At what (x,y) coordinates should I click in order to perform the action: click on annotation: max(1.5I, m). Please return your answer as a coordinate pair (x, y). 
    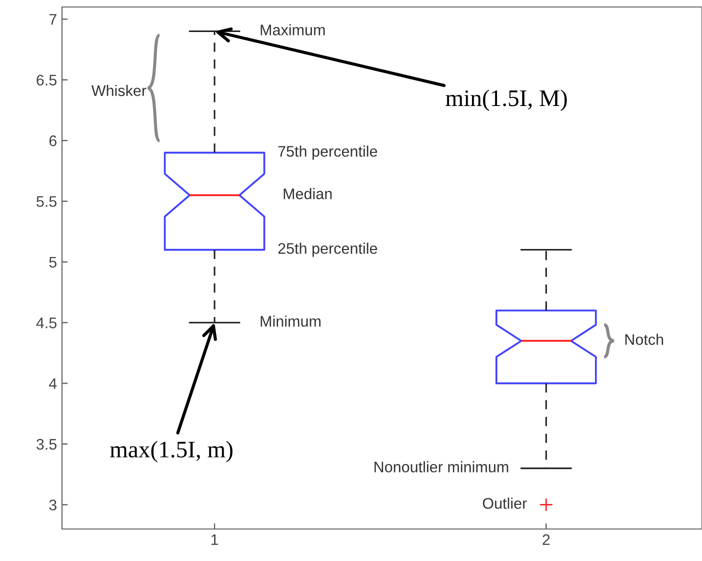
    Looking at the image, I should click on (171, 451).